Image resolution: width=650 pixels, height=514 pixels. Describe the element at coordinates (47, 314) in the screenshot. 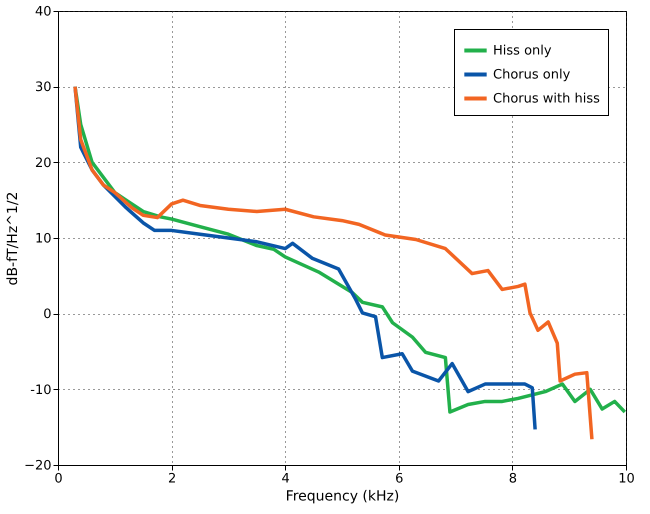

I see `y-tick-label: 0` at that location.